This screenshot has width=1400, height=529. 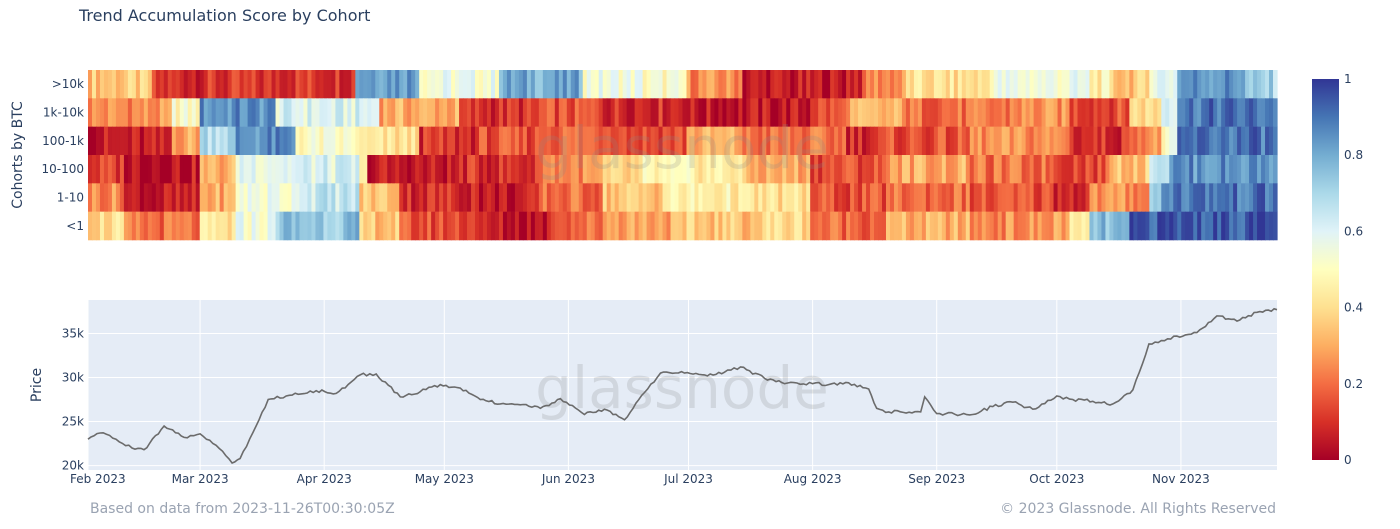 I want to click on price-y-tick-label: 35k, so click(x=73, y=333).